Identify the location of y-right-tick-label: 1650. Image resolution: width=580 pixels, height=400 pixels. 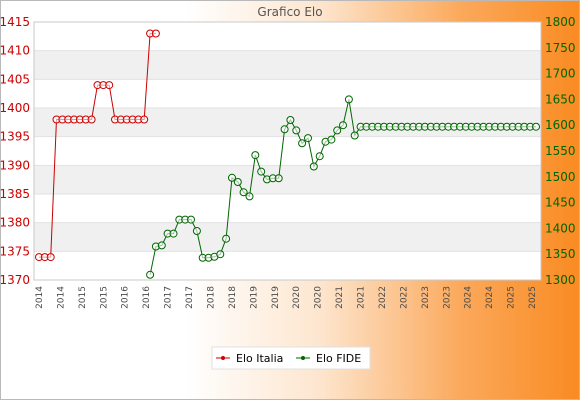
(560, 99).